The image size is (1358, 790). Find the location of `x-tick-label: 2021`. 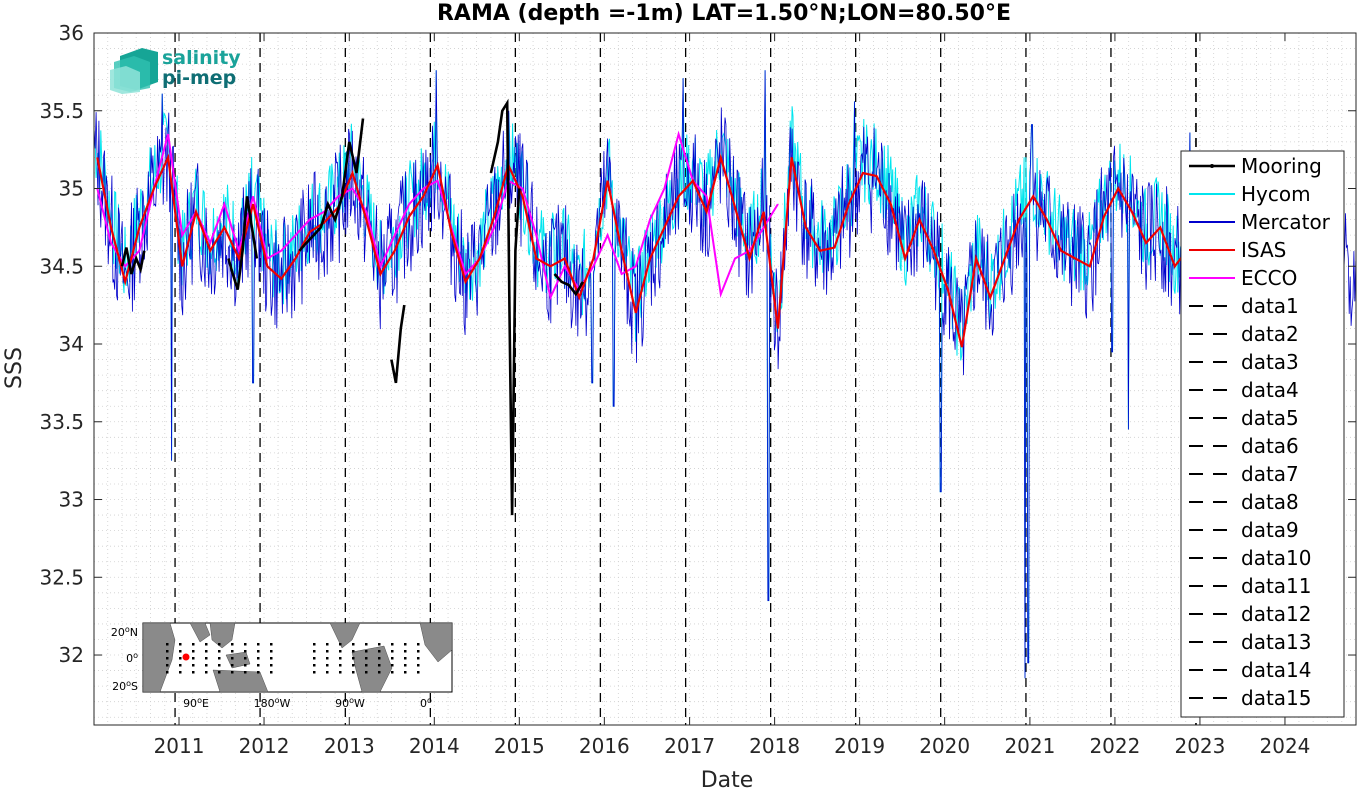

x-tick-label: 2021 is located at coordinates (1029, 746).